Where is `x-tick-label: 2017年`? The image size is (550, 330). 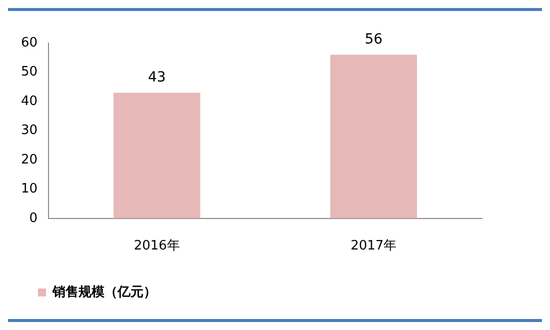
x-tick-label: 2017年 is located at coordinates (373, 246).